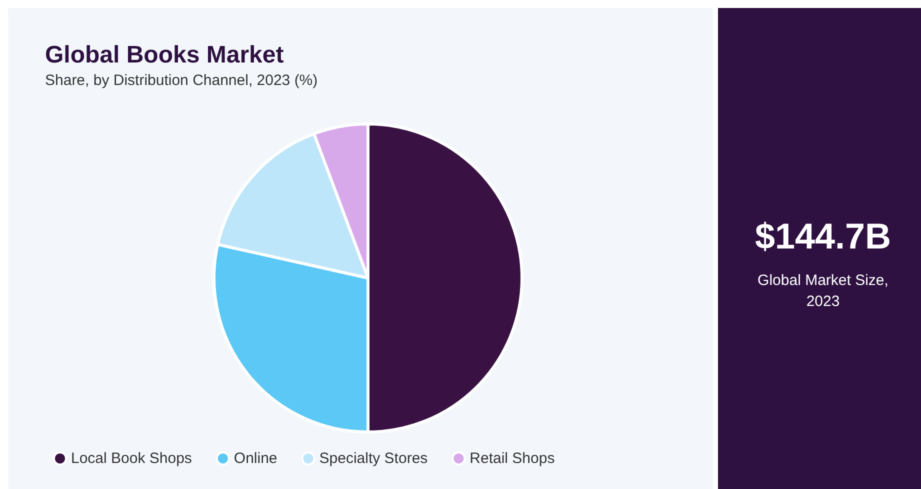 Image resolution: width=921 pixels, height=489 pixels. What do you see at coordinates (164, 55) in the screenshot?
I see `chart-title: Global Books Market` at bounding box center [164, 55].